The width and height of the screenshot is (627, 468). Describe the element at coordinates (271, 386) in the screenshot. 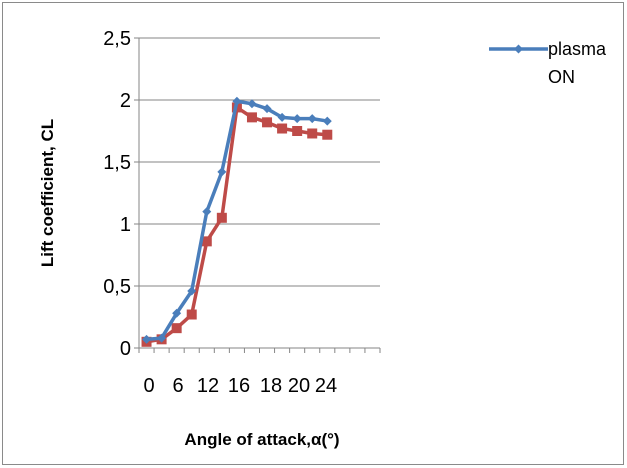

I see `x-tick-label: 18` at that location.